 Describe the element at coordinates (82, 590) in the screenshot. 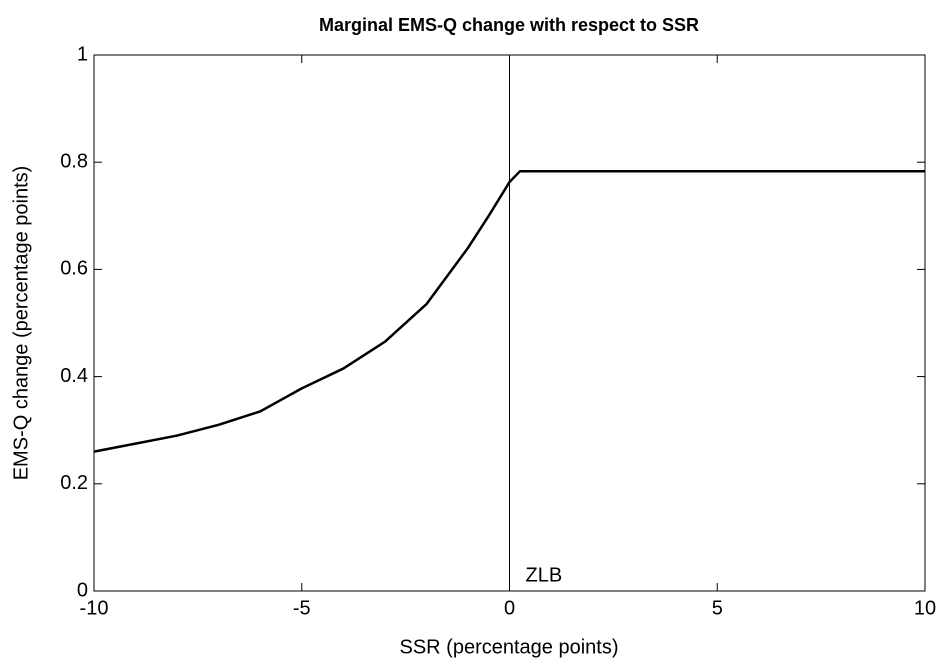

I see `y-tick-label: 0` at that location.